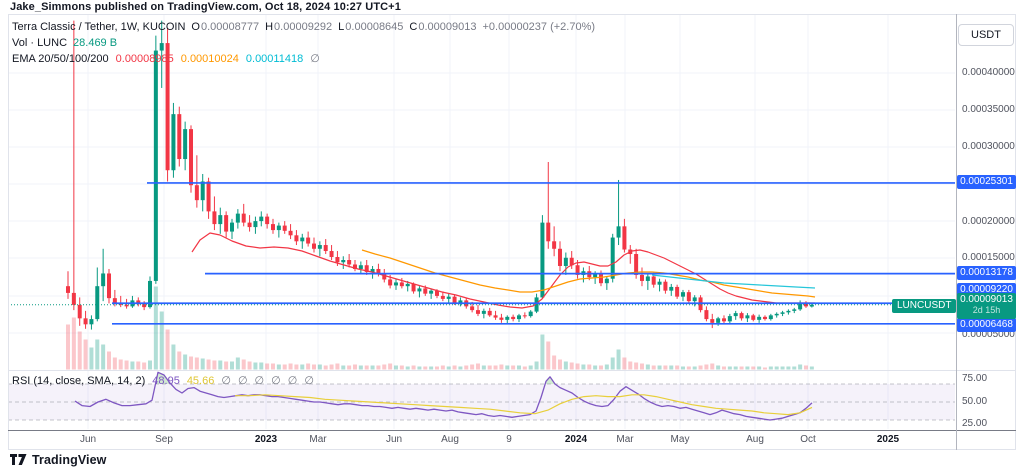 This screenshot has width=1024, height=473. I want to click on ema-label: EMA 20/50/100/200, so click(60, 59).